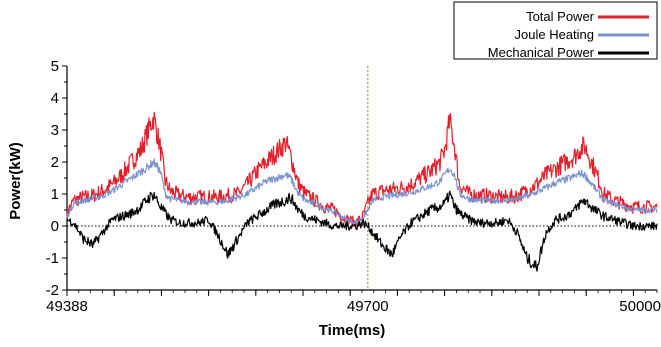 The height and width of the screenshot is (347, 661). What do you see at coordinates (55, 162) in the screenshot?
I see `y-tick-label: 2` at bounding box center [55, 162].